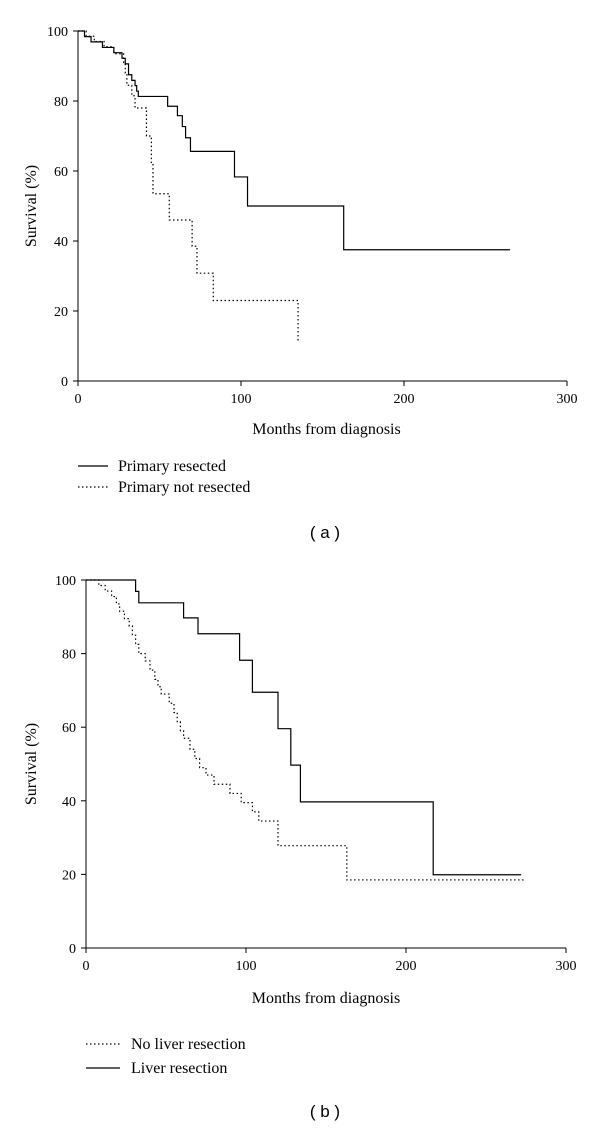 The width and height of the screenshot is (600, 1132). I want to click on series-line-primary-resected, so click(294, 140).